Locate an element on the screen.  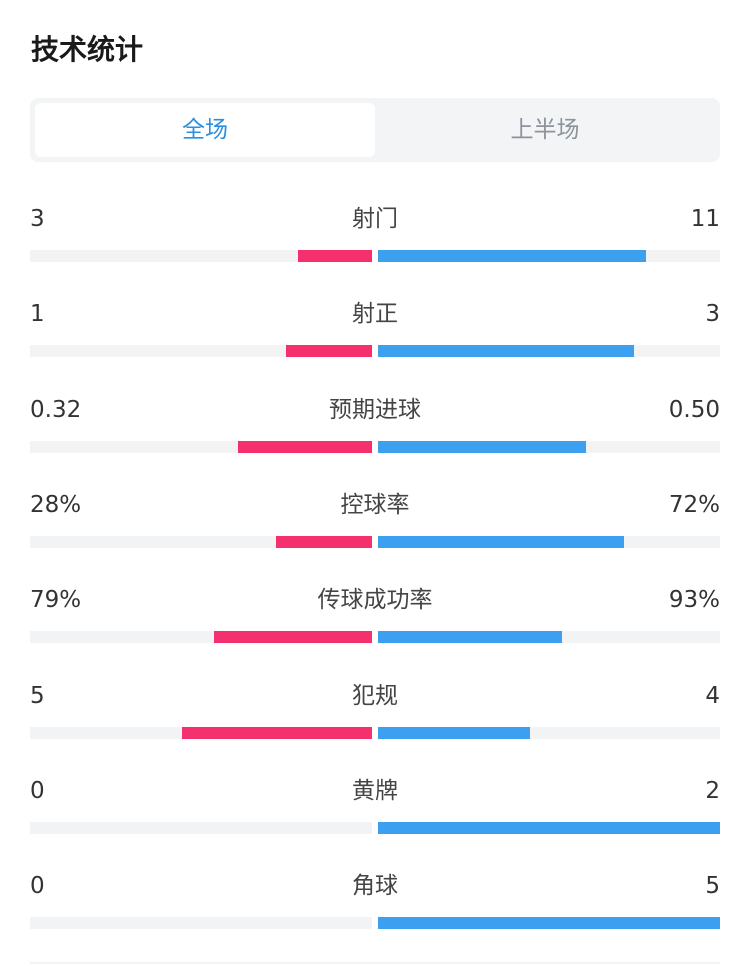
away-value: 11 is located at coordinates (705, 219).